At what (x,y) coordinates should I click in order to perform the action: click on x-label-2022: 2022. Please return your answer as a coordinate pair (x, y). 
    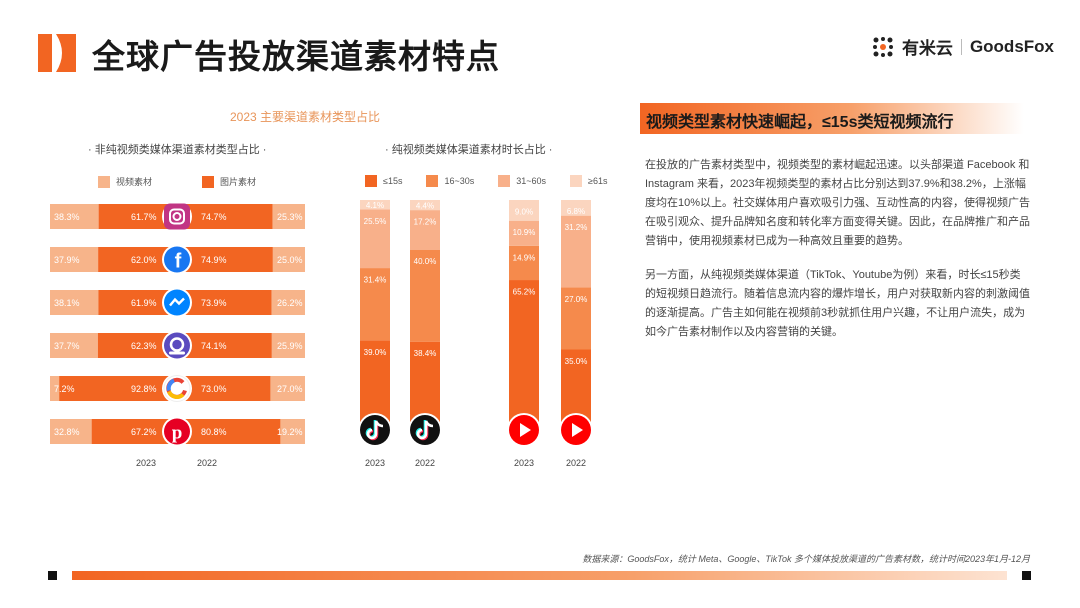
    Looking at the image, I should click on (207, 463).